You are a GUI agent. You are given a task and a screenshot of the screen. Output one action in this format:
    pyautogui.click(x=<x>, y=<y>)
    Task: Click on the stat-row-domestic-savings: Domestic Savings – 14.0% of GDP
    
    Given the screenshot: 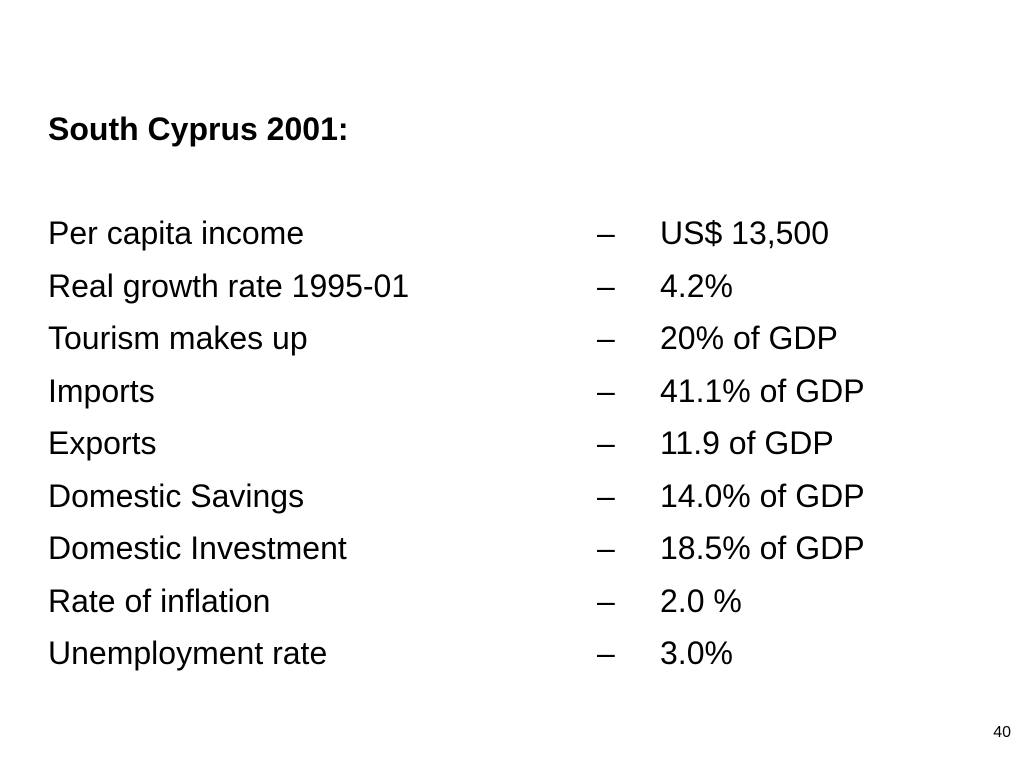 What is the action you would take?
    pyautogui.click(x=518, y=496)
    